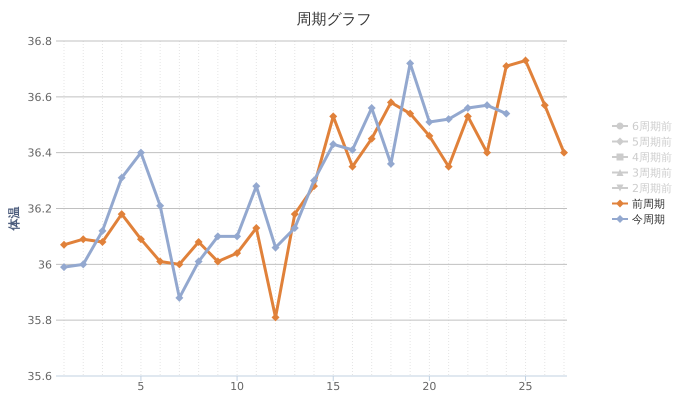 This screenshot has width=682, height=398. What do you see at coordinates (45, 265) in the screenshot?
I see `y-tick-label: 36` at bounding box center [45, 265].